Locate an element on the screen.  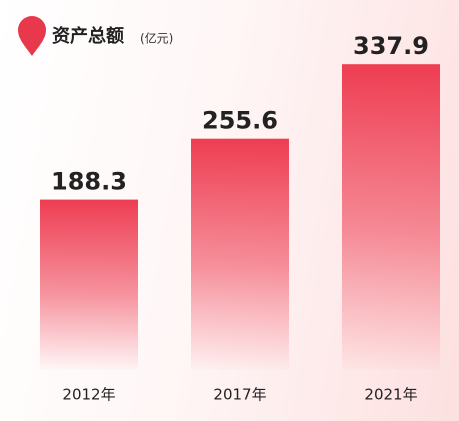
chart-title: 资产总额 is located at coordinates (88, 36).